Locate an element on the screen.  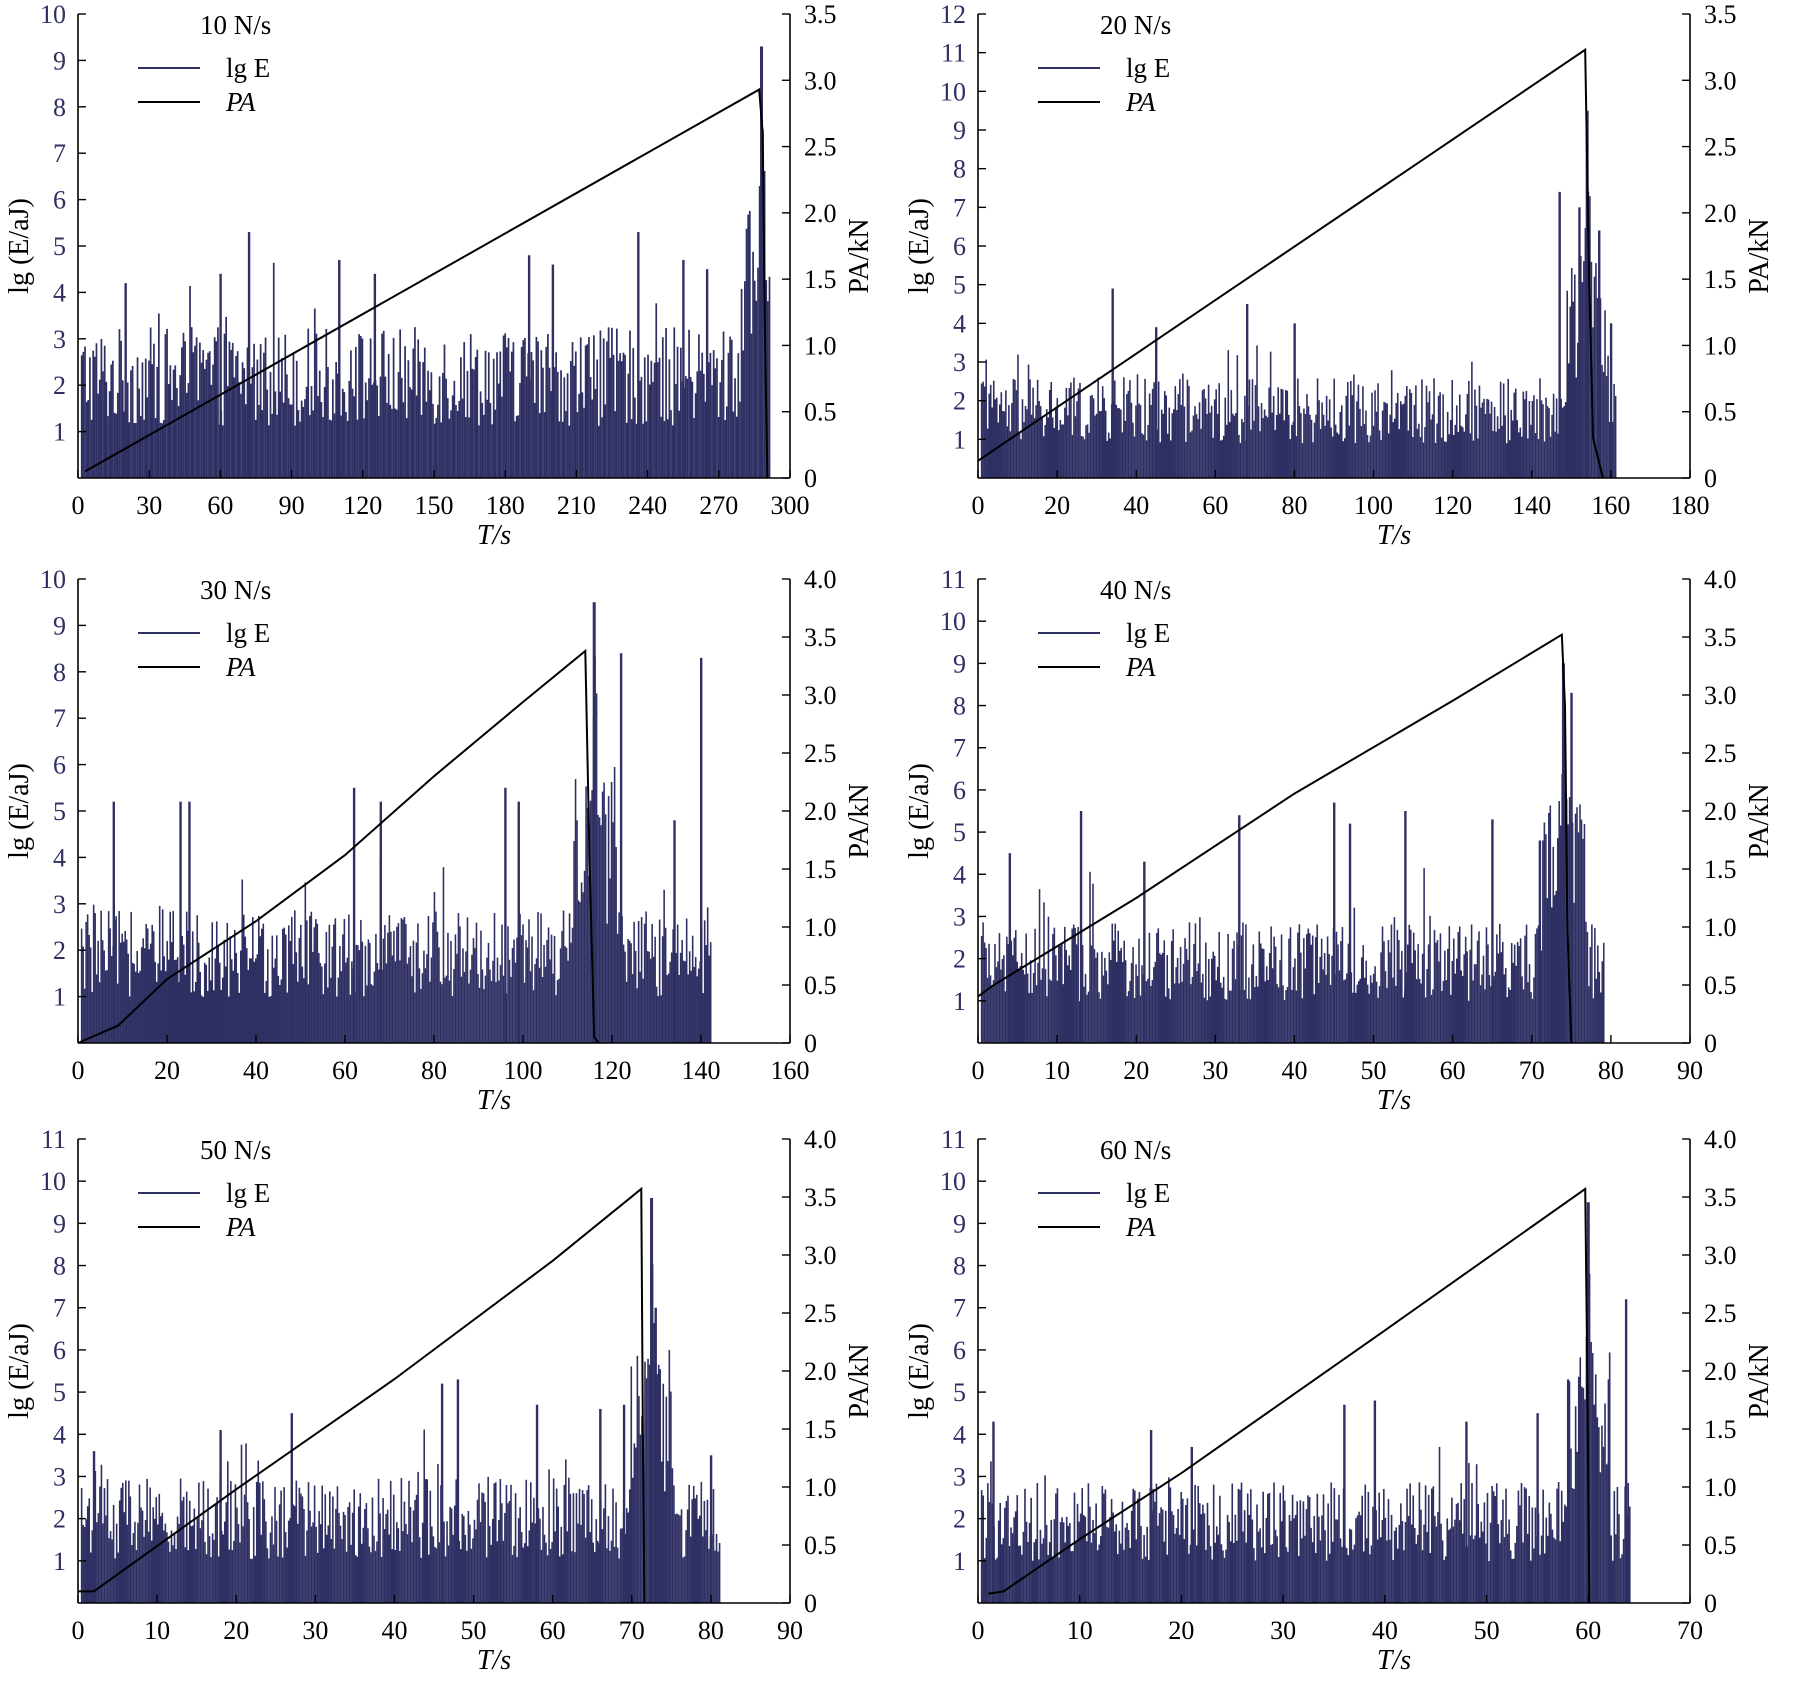
axes-frame is located at coordinates (434, 1371).